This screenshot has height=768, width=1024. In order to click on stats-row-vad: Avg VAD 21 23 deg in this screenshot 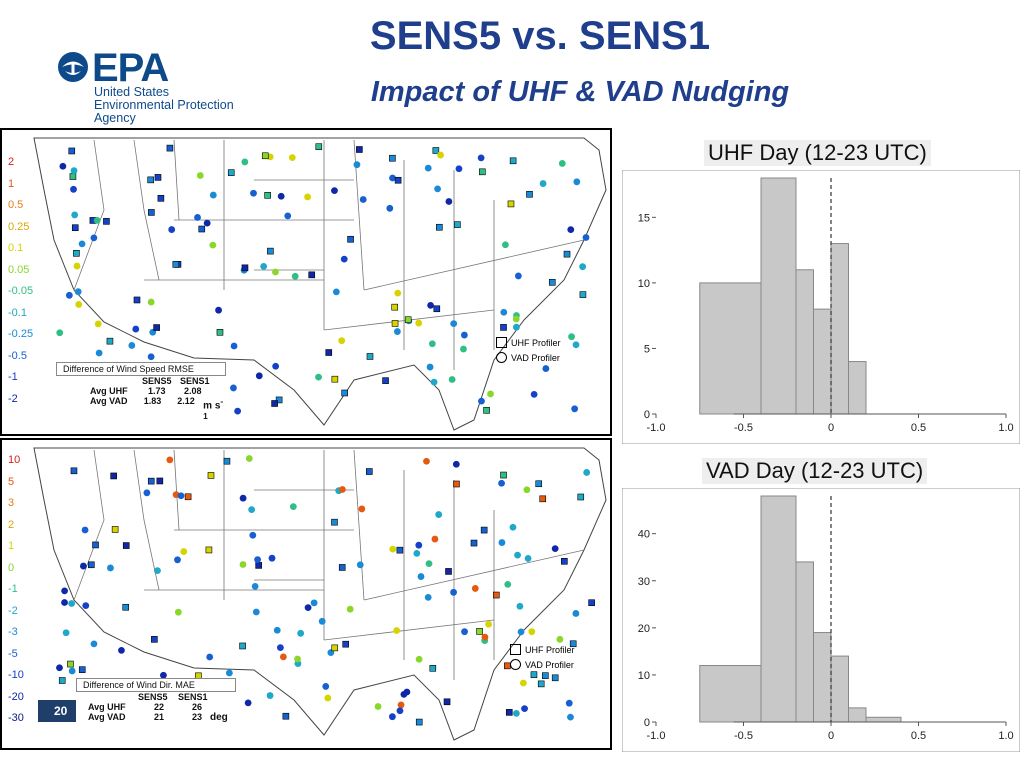, I will do `click(156, 717)`.